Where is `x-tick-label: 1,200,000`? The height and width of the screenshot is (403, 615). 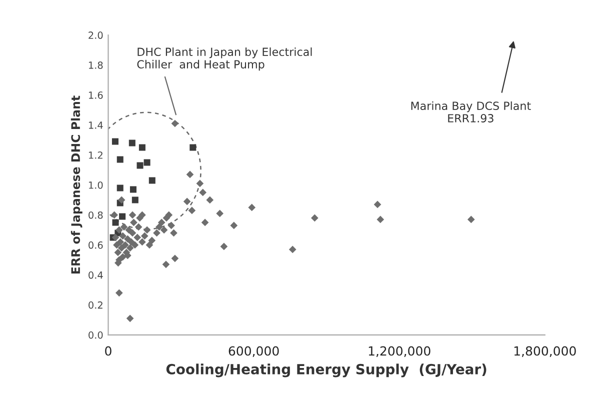 x-tick-label: 1,200,000 is located at coordinates (399, 351).